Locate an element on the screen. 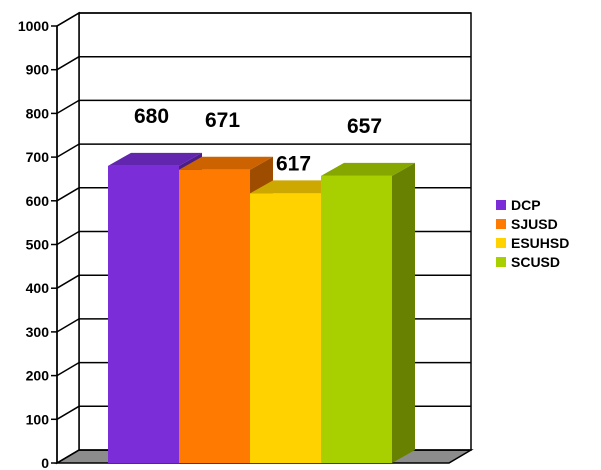 Image resolution: width=601 pixels, height=470 pixels. legend-label-scusd: SCUSD is located at coordinates (535, 262).